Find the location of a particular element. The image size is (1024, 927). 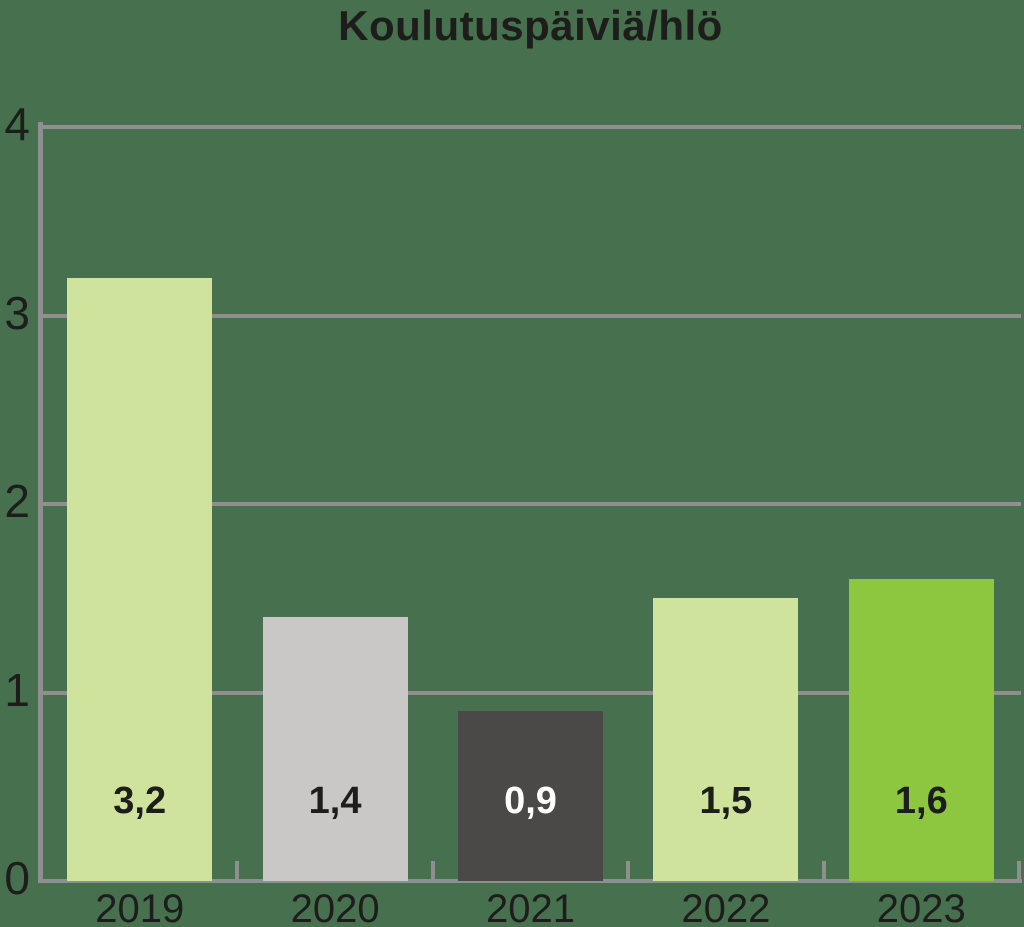

value-label-2021: 0,9 is located at coordinates (530, 801).